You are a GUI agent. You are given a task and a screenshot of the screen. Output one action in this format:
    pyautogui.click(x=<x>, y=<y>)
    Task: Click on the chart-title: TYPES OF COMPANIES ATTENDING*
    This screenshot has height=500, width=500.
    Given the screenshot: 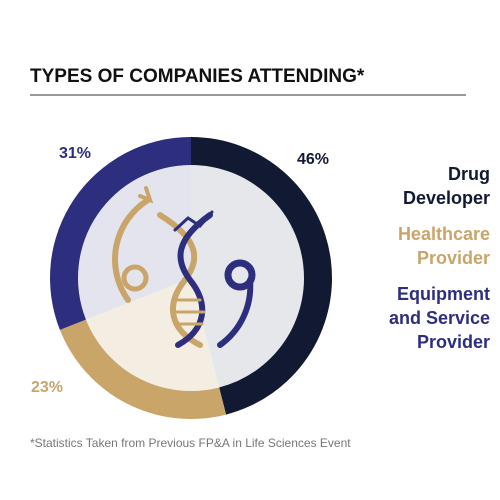 What is the action you would take?
    pyautogui.click(x=197, y=76)
    